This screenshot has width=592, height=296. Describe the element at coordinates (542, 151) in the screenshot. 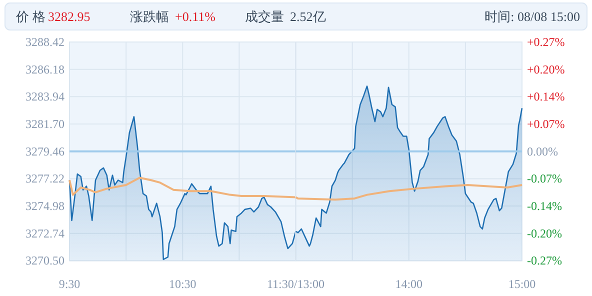

I see `text: 0.00%` at that location.